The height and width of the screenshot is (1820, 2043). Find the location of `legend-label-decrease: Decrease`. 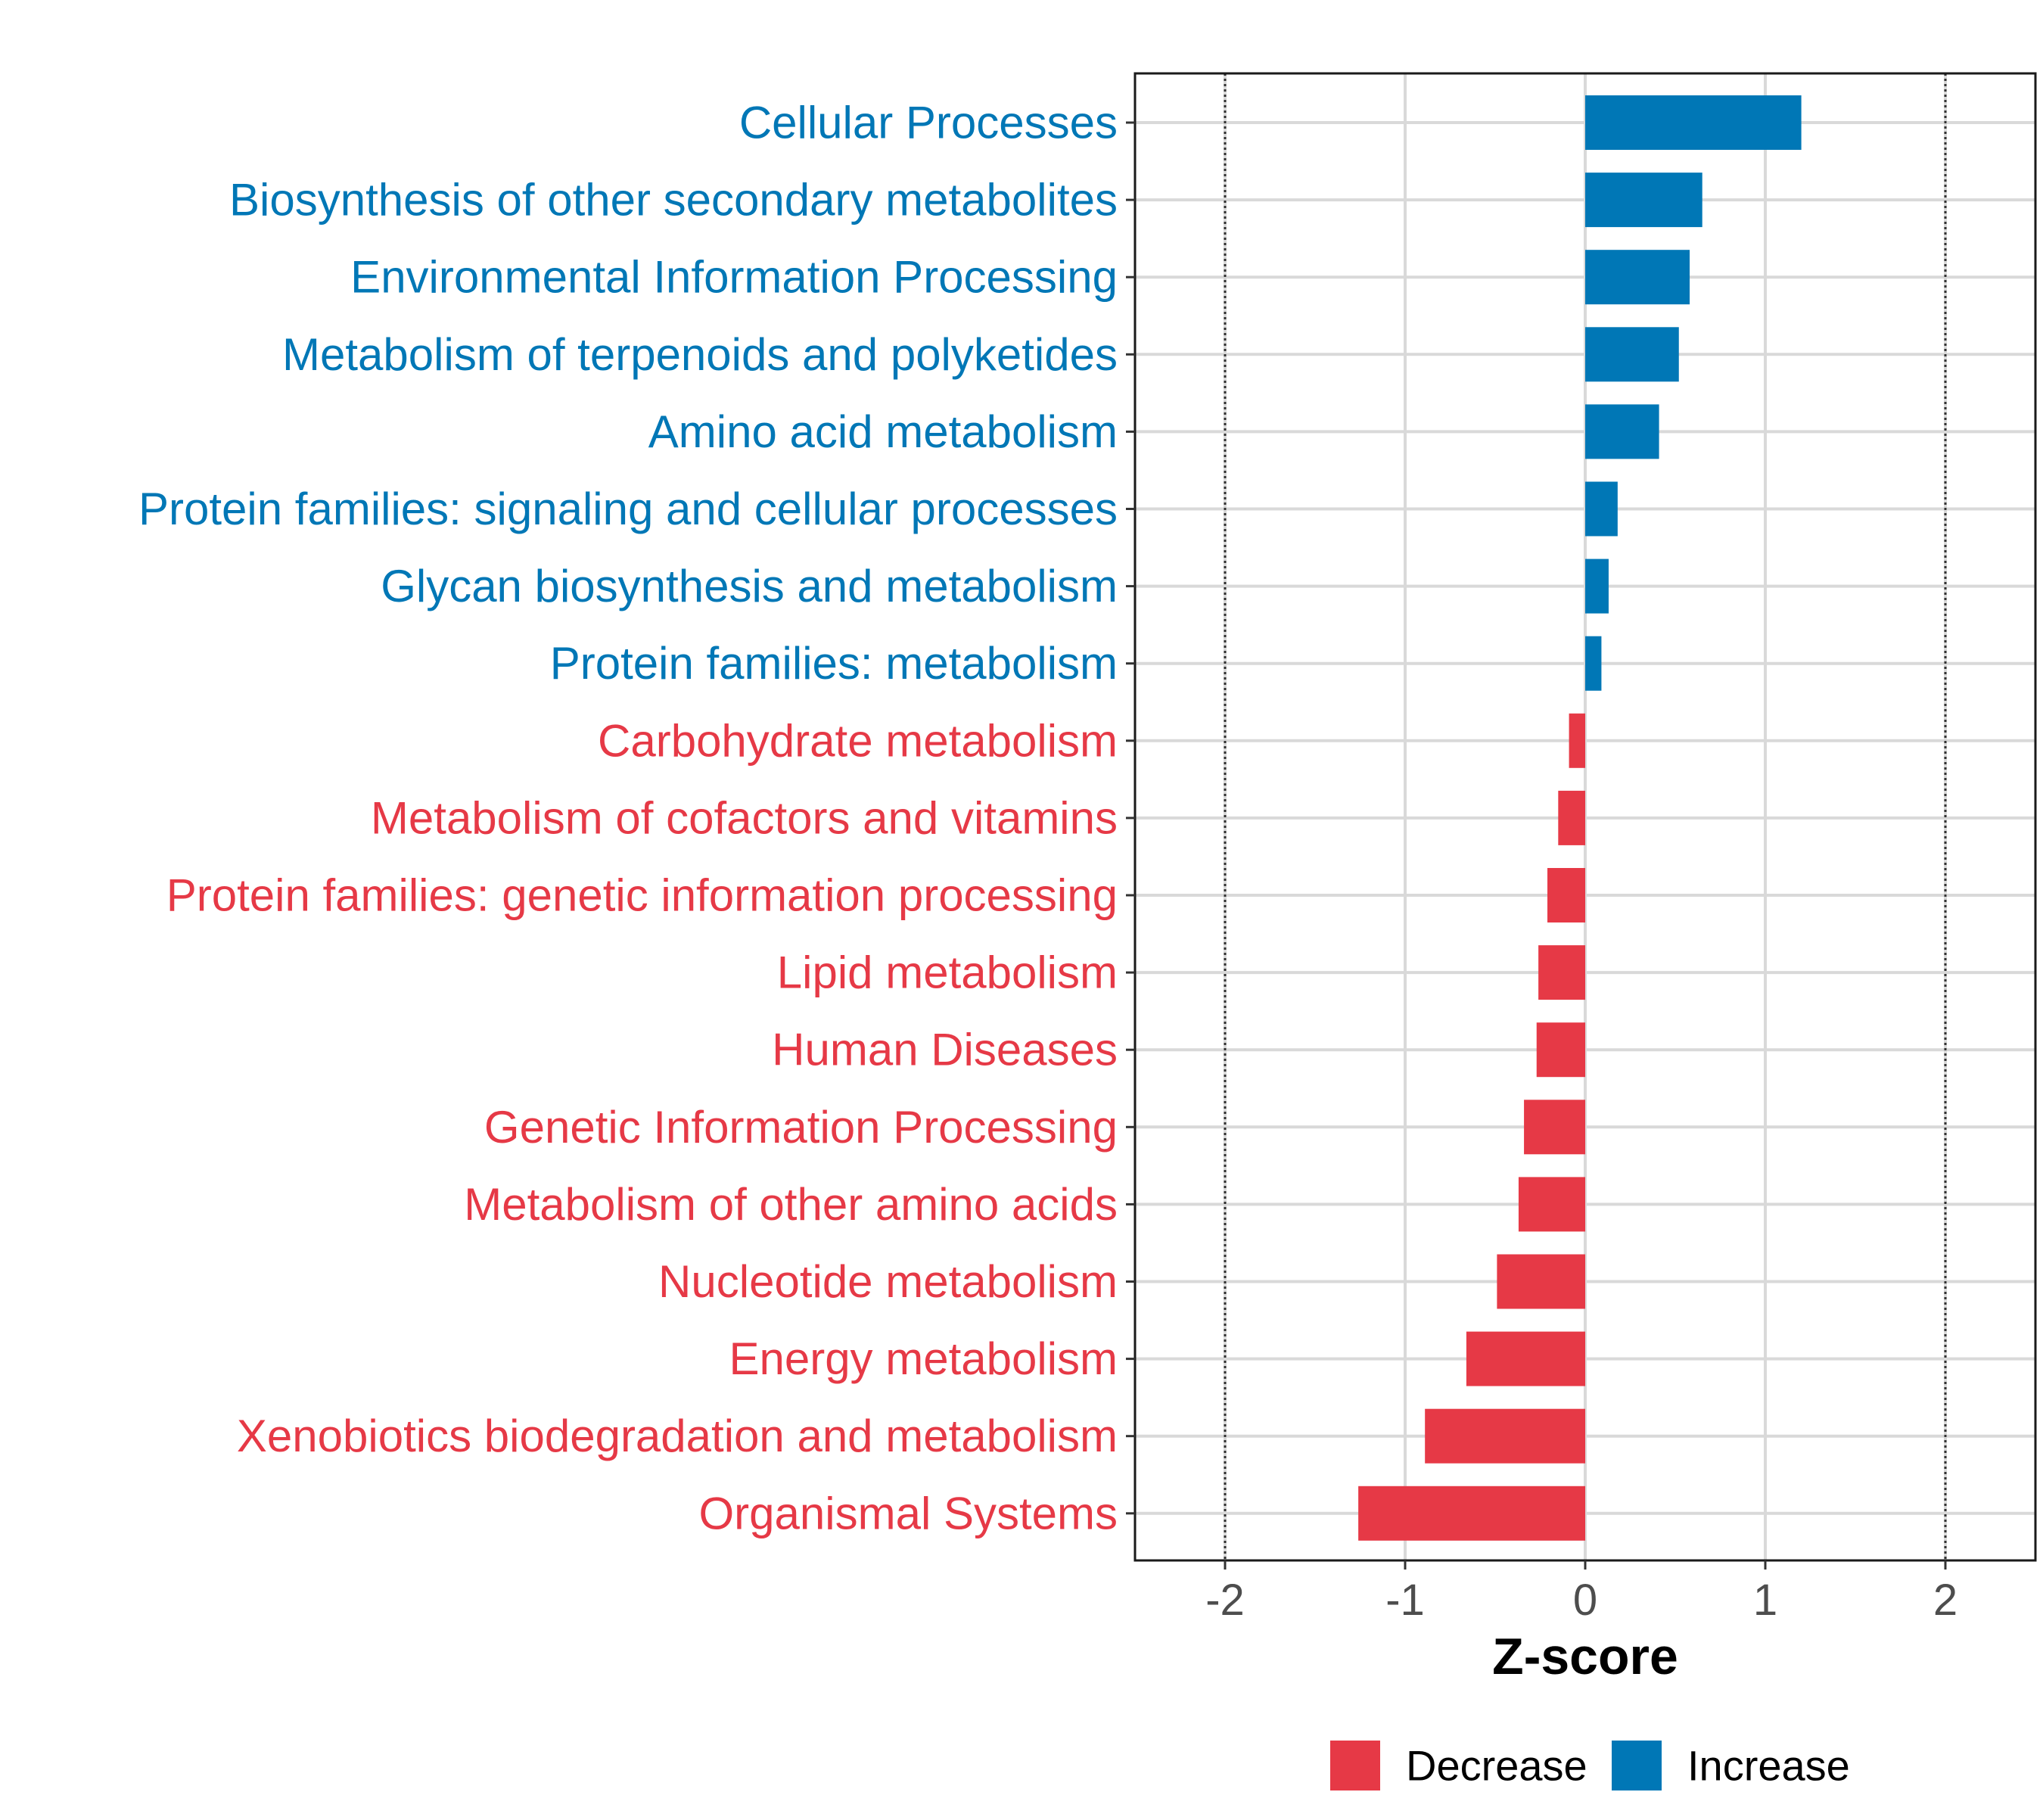

legend-label-decrease: Decrease is located at coordinates (1497, 1766).